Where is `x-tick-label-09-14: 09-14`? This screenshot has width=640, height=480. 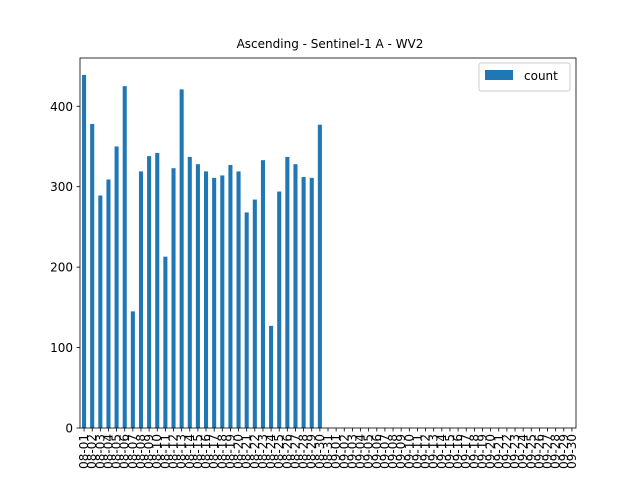
x-tick-label-09-14: 09-14 is located at coordinates (442, 451).